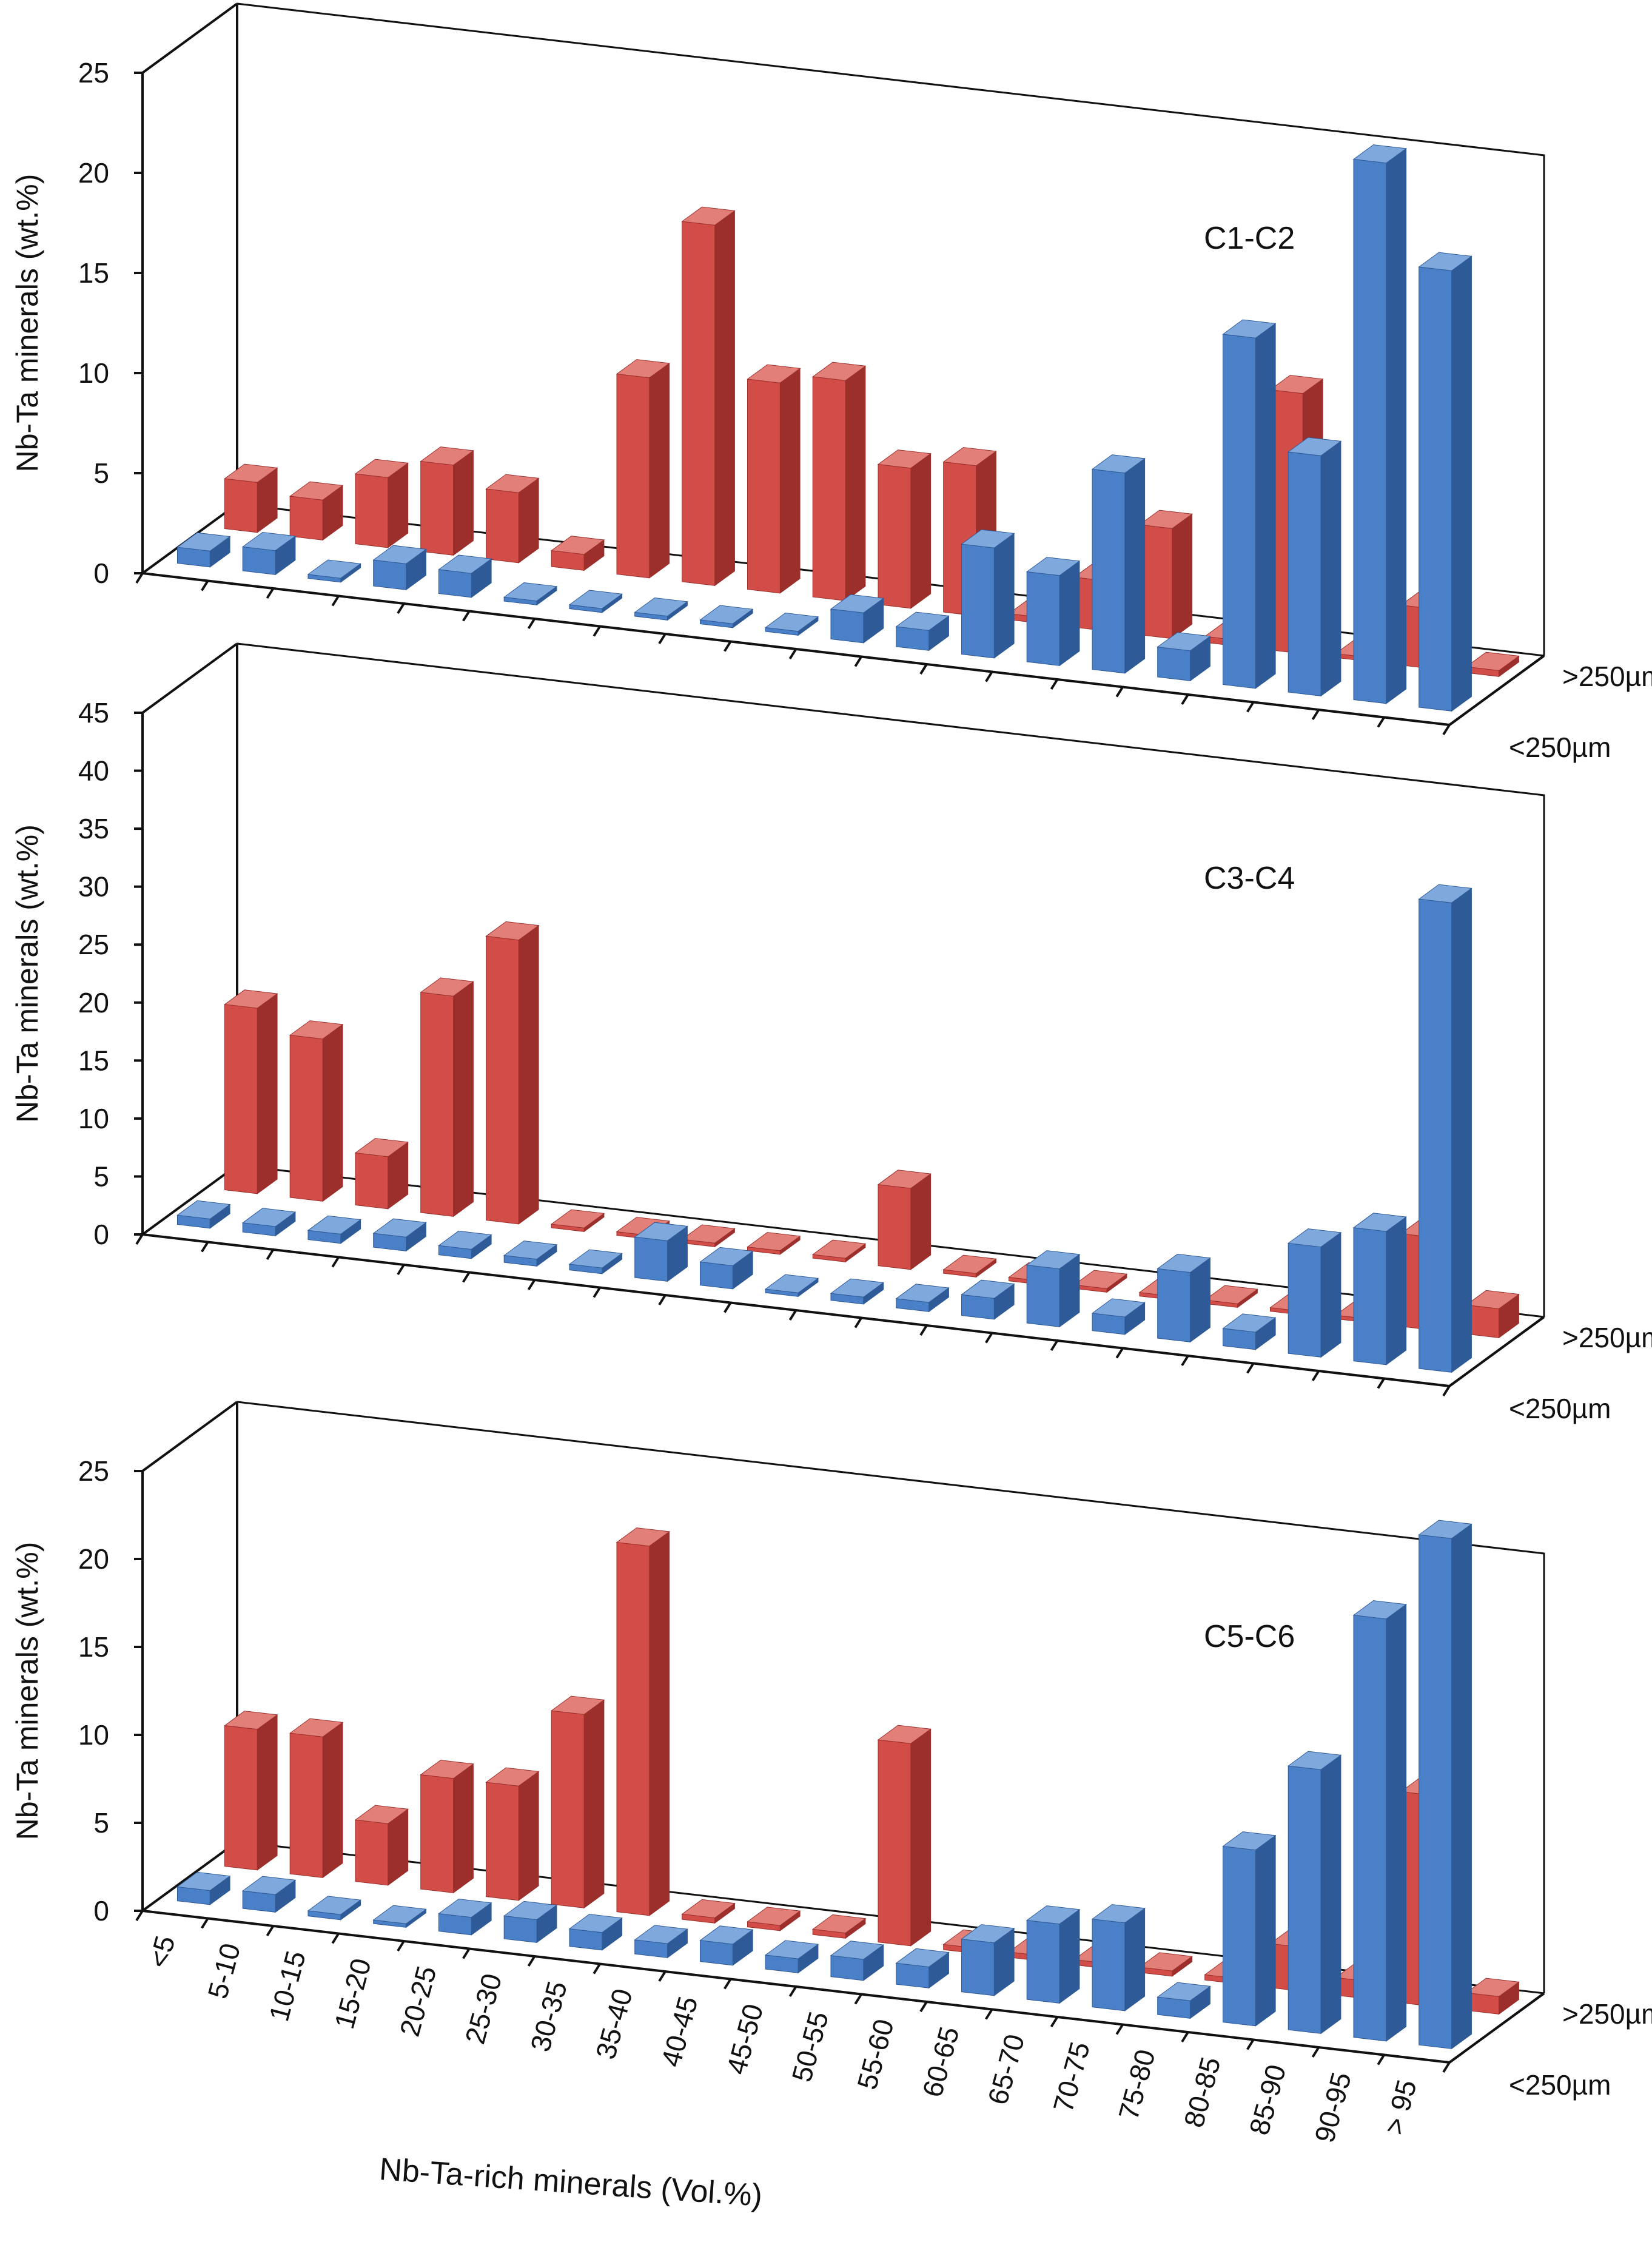 This screenshot has height=2259, width=1652. What do you see at coordinates (94, 771) in the screenshot?
I see `y-tick-label: 40` at bounding box center [94, 771].